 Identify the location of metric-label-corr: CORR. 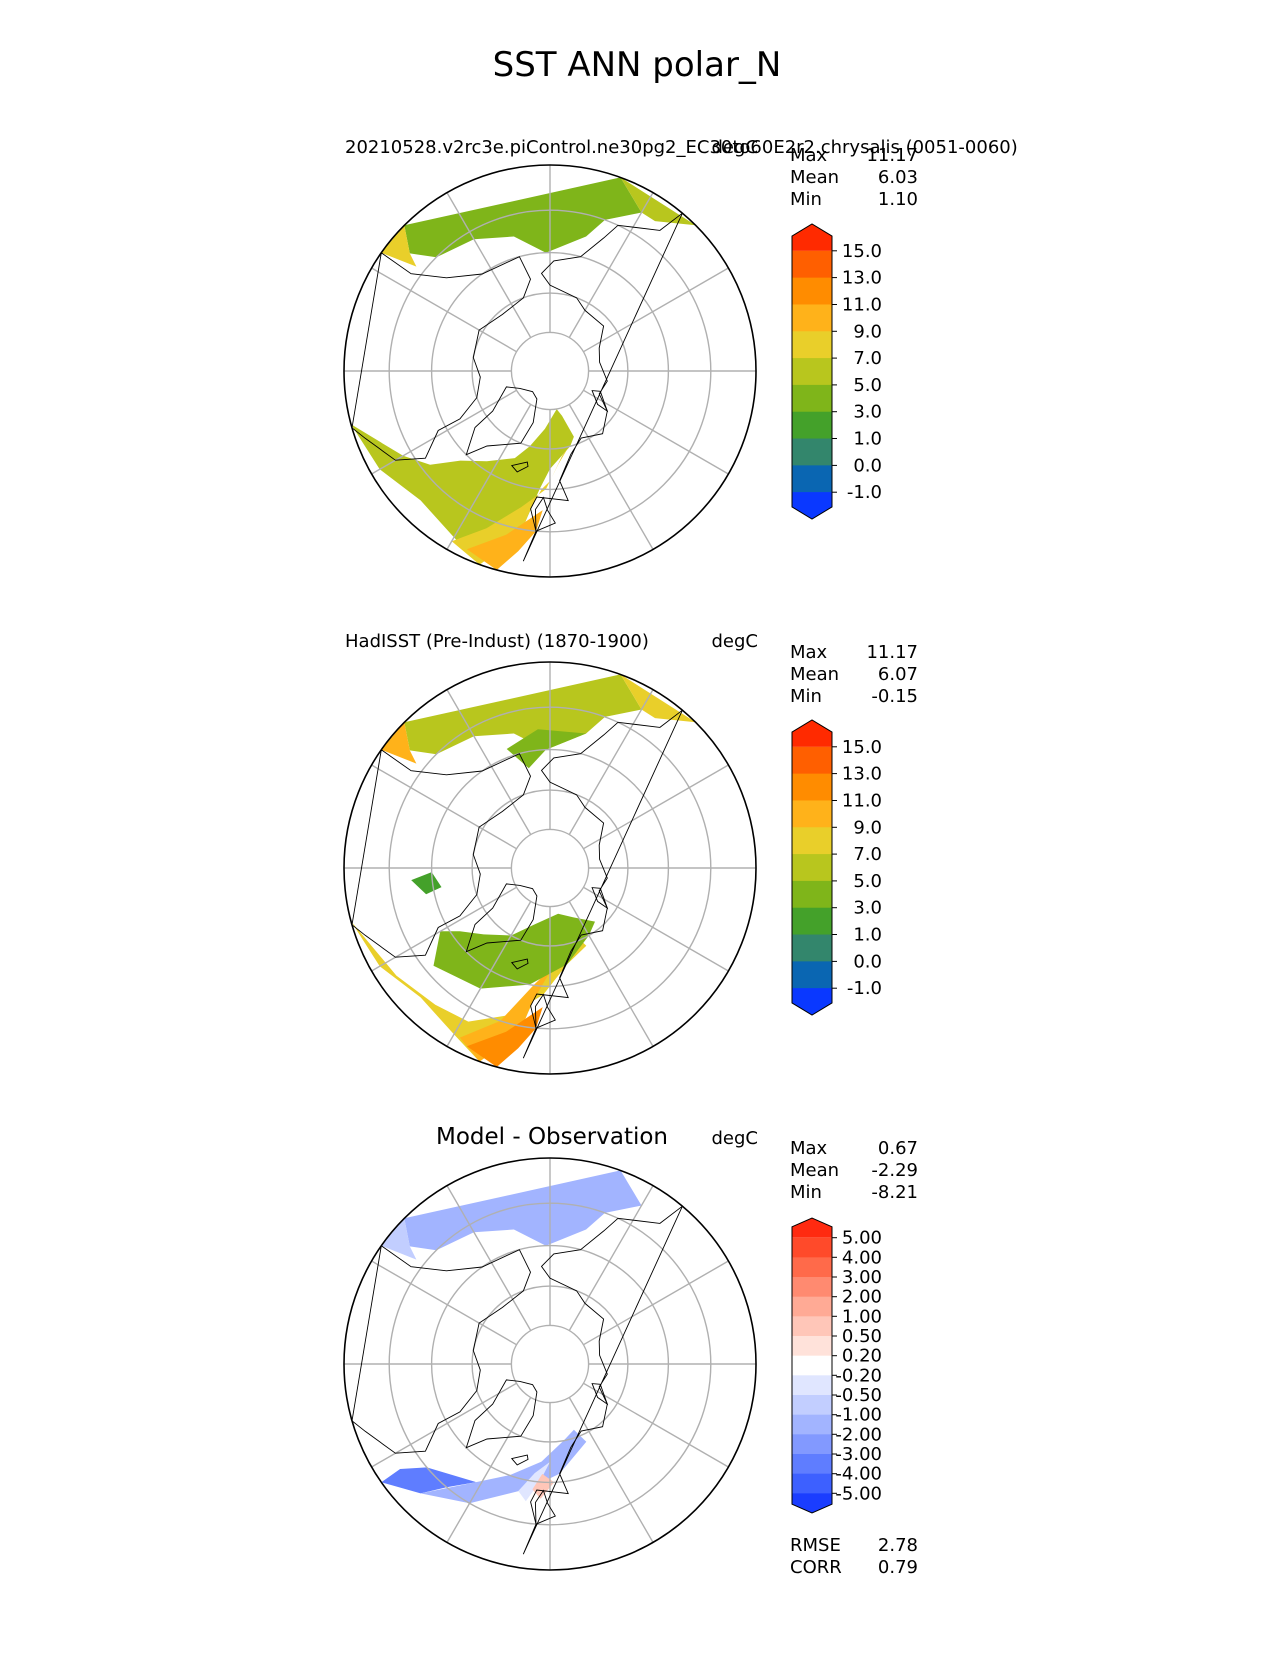
(816, 1567).